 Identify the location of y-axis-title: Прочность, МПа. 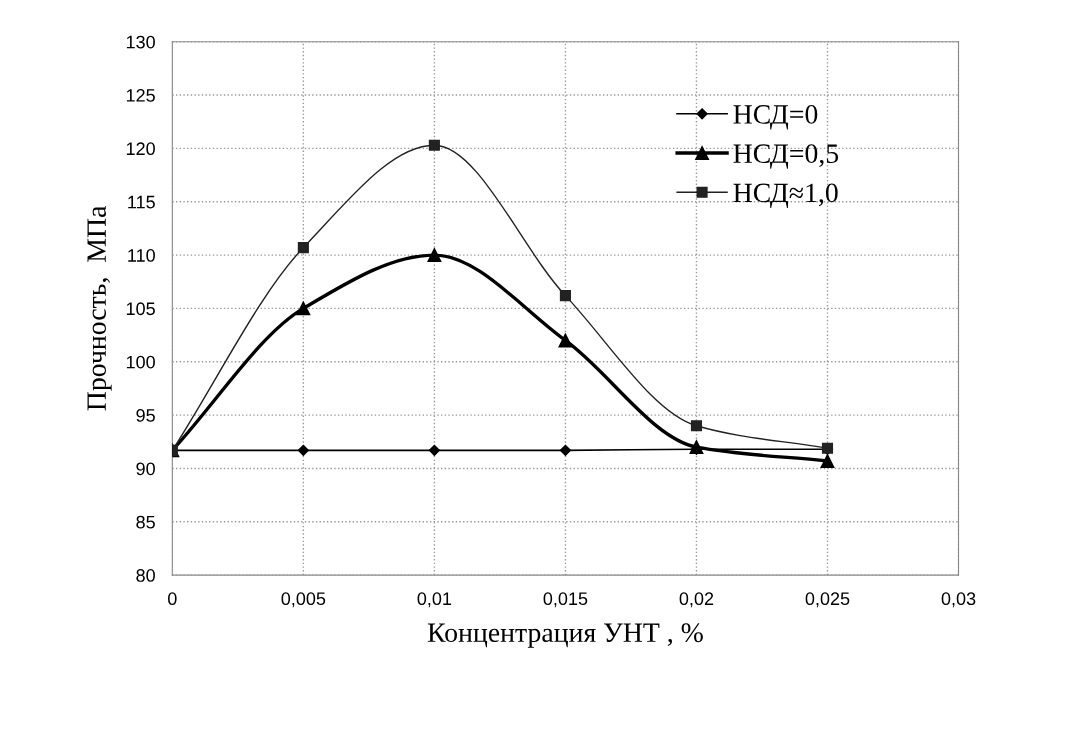
(99, 308).